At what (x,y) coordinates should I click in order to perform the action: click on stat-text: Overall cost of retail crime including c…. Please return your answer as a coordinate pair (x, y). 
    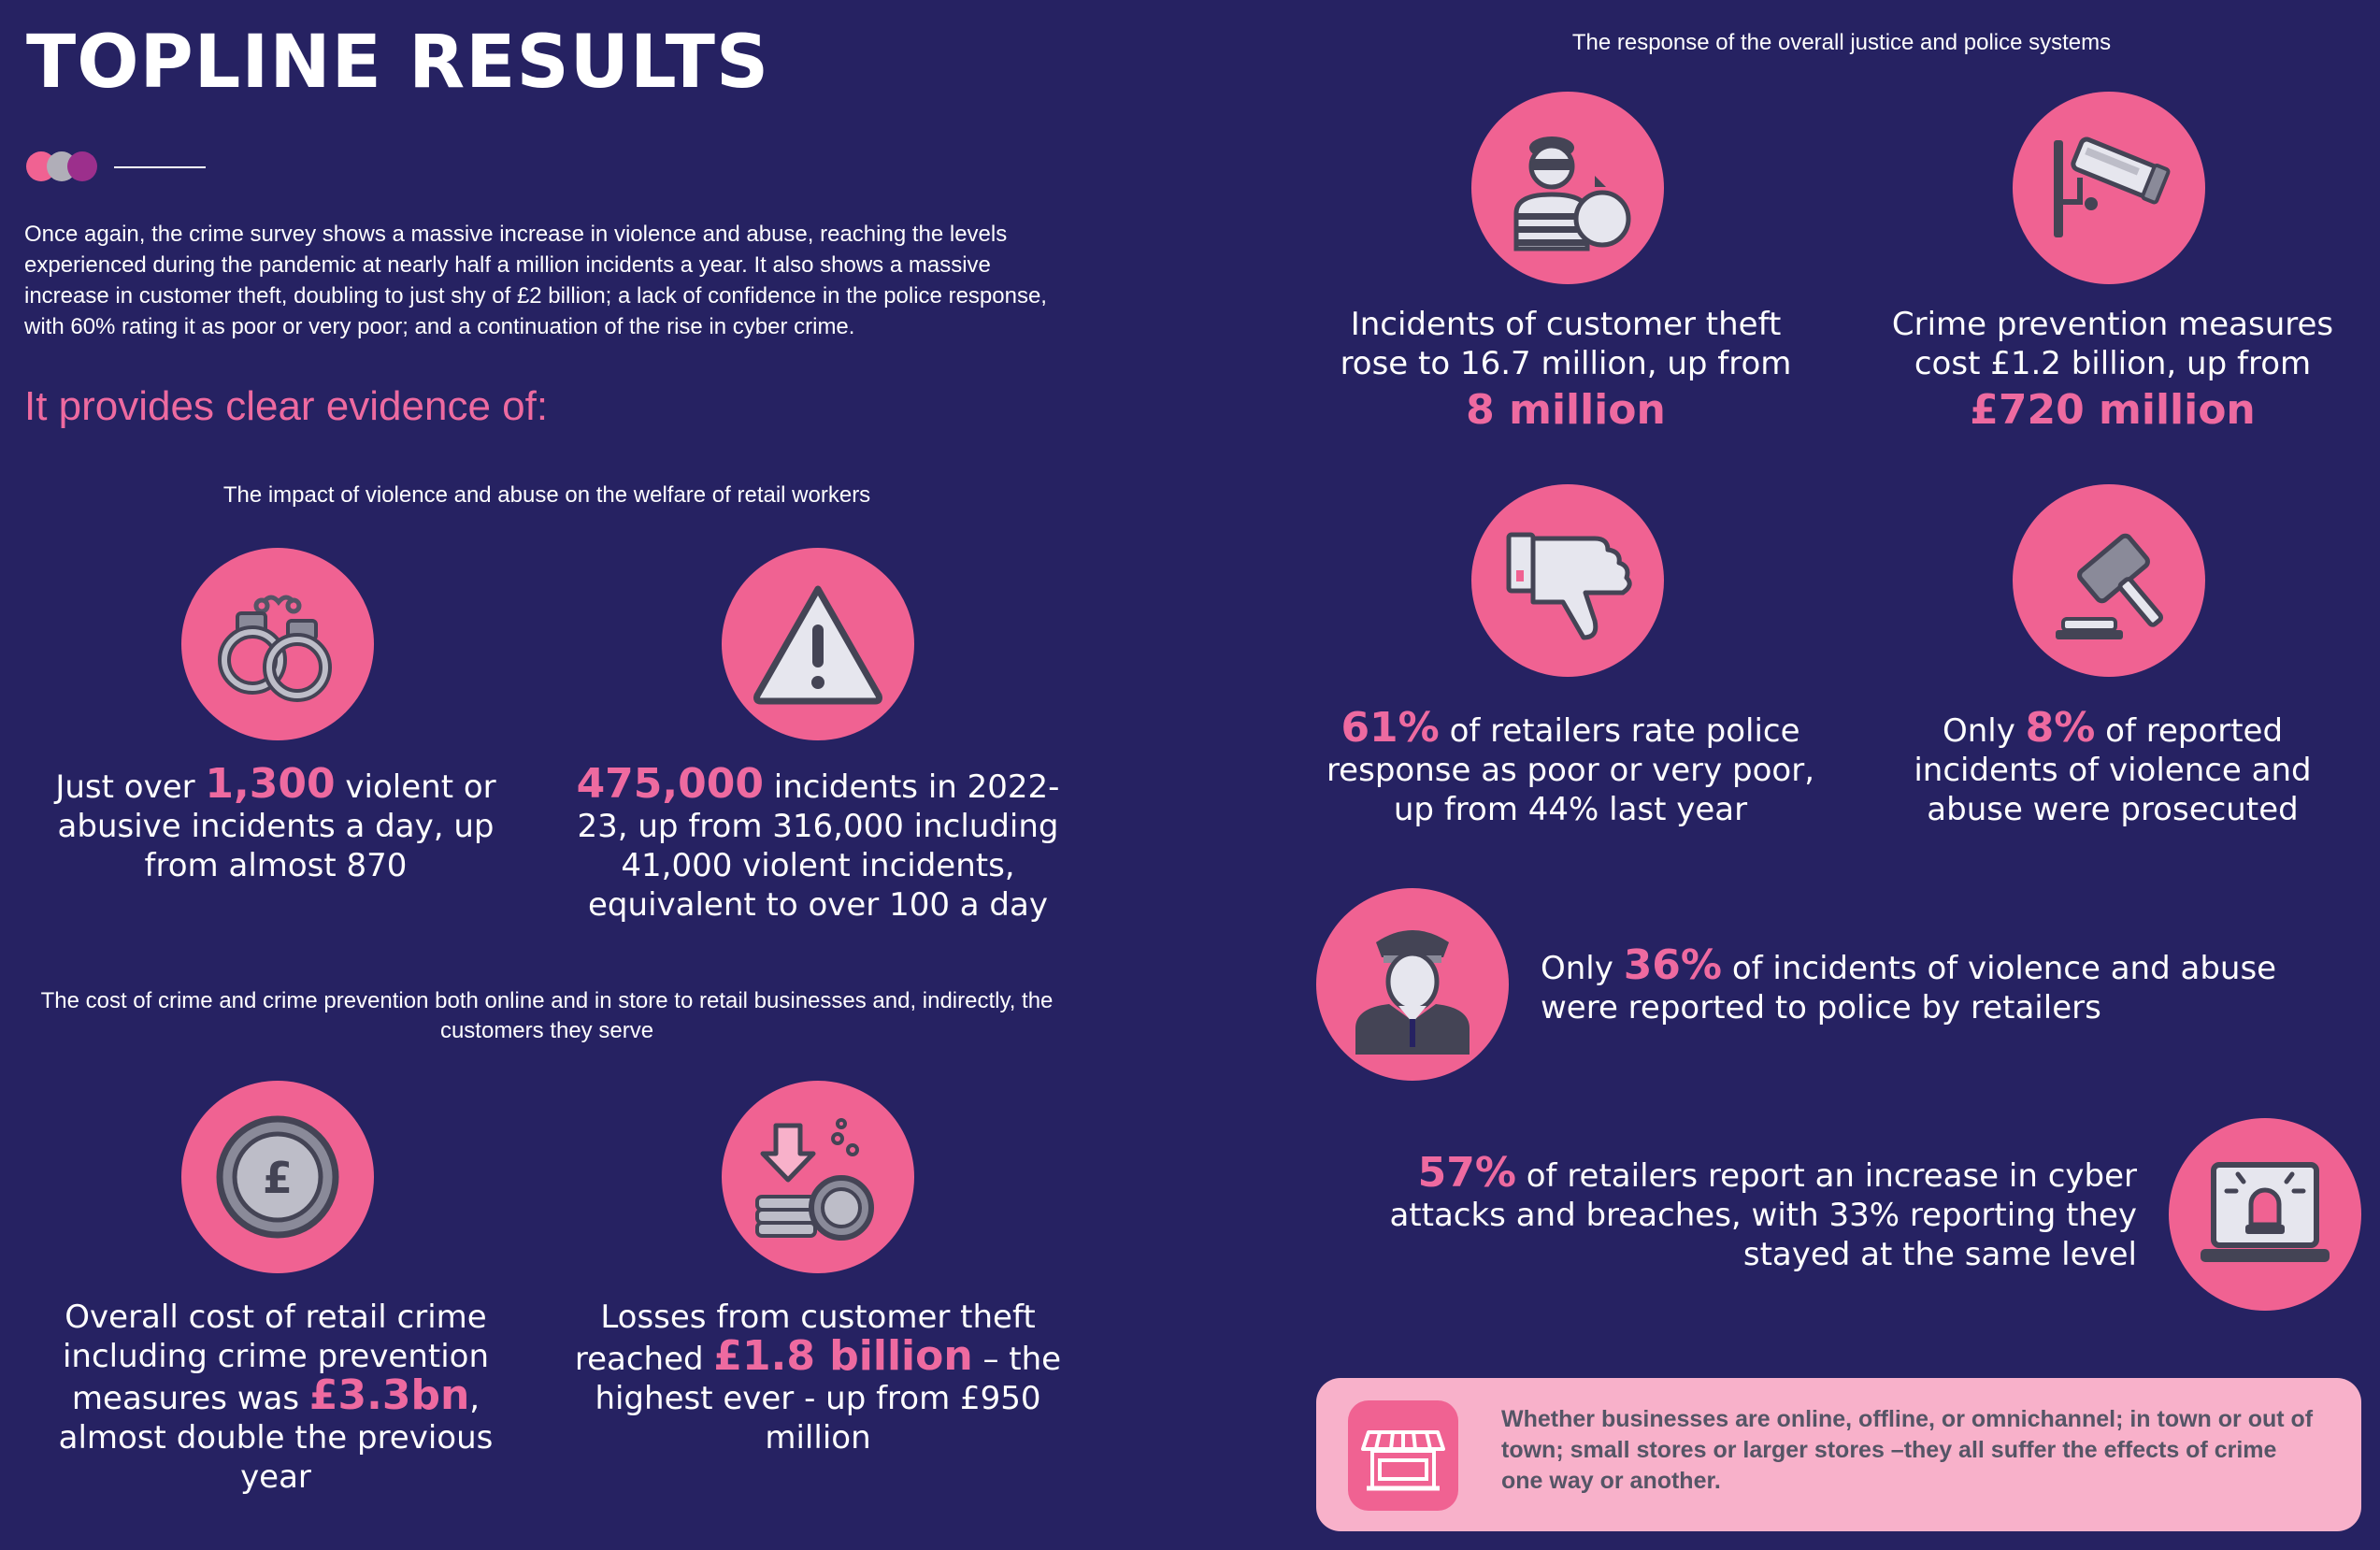
    Looking at the image, I should click on (276, 1358).